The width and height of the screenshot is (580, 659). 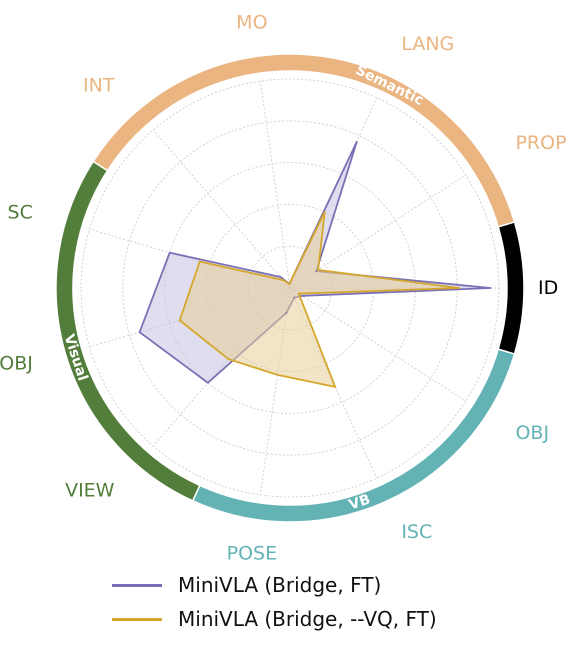 What do you see at coordinates (548, 288) in the screenshot?
I see `axis-label-1: ID` at bounding box center [548, 288].